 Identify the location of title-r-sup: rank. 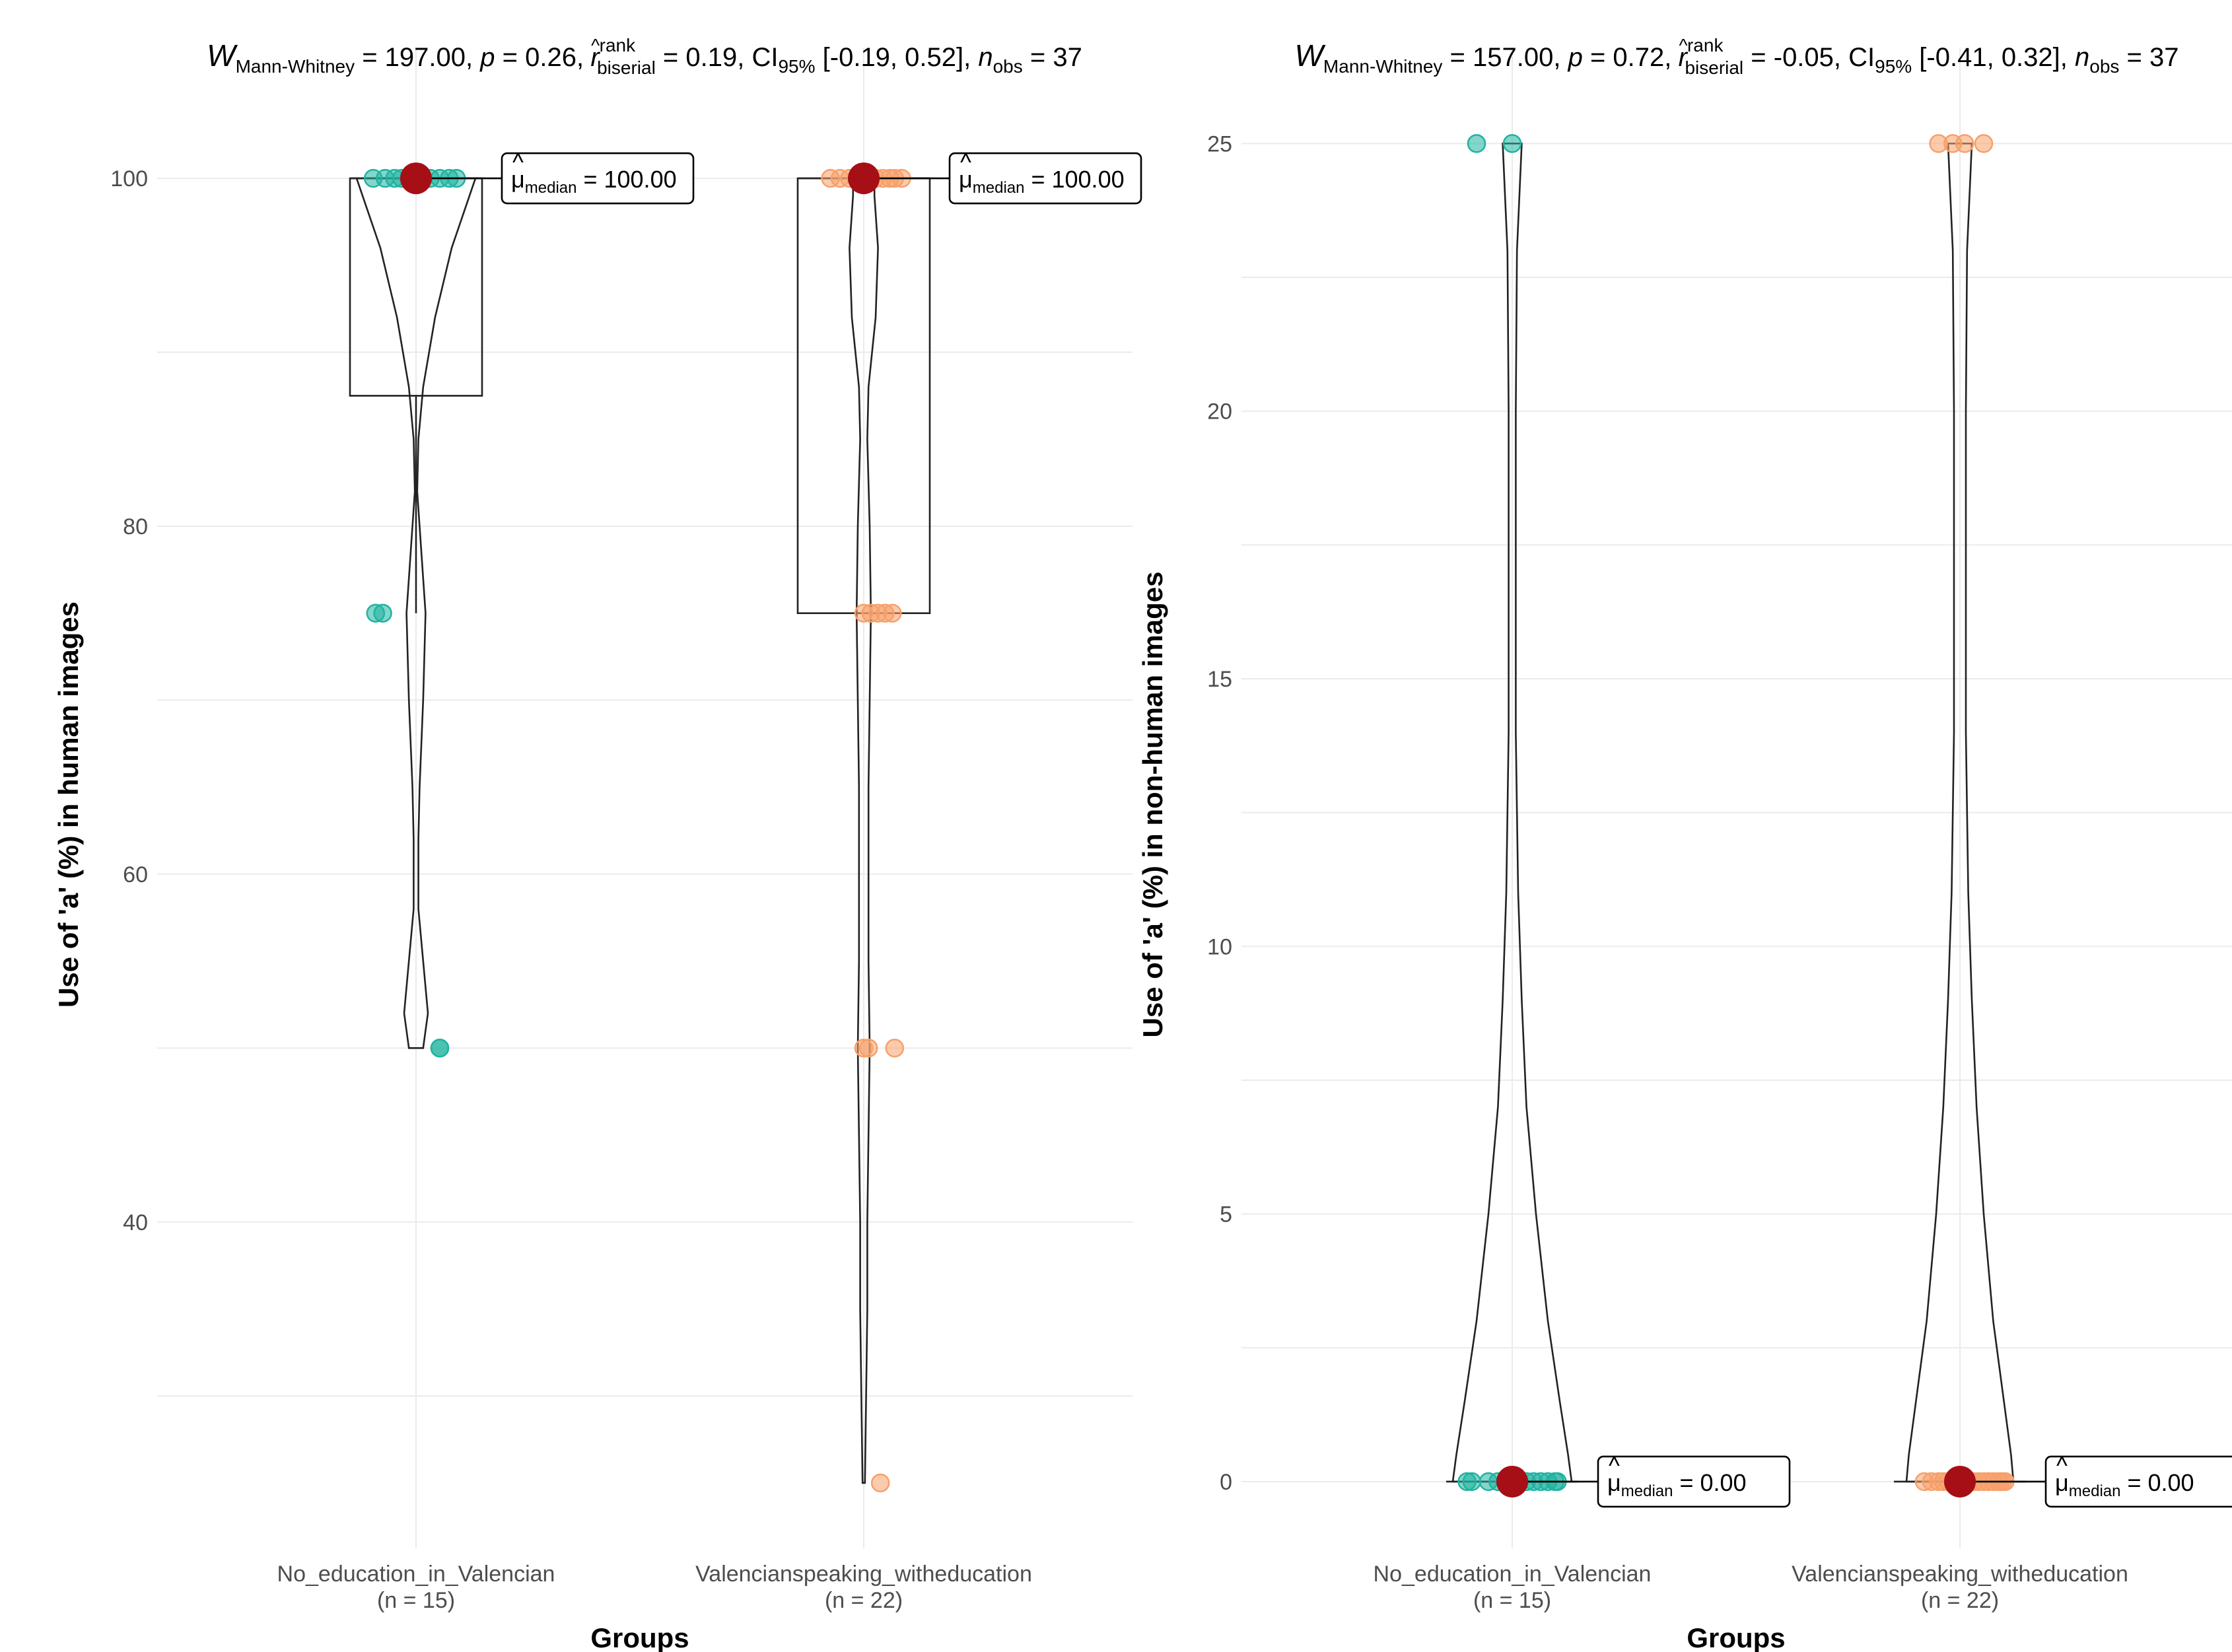
(1705, 45).